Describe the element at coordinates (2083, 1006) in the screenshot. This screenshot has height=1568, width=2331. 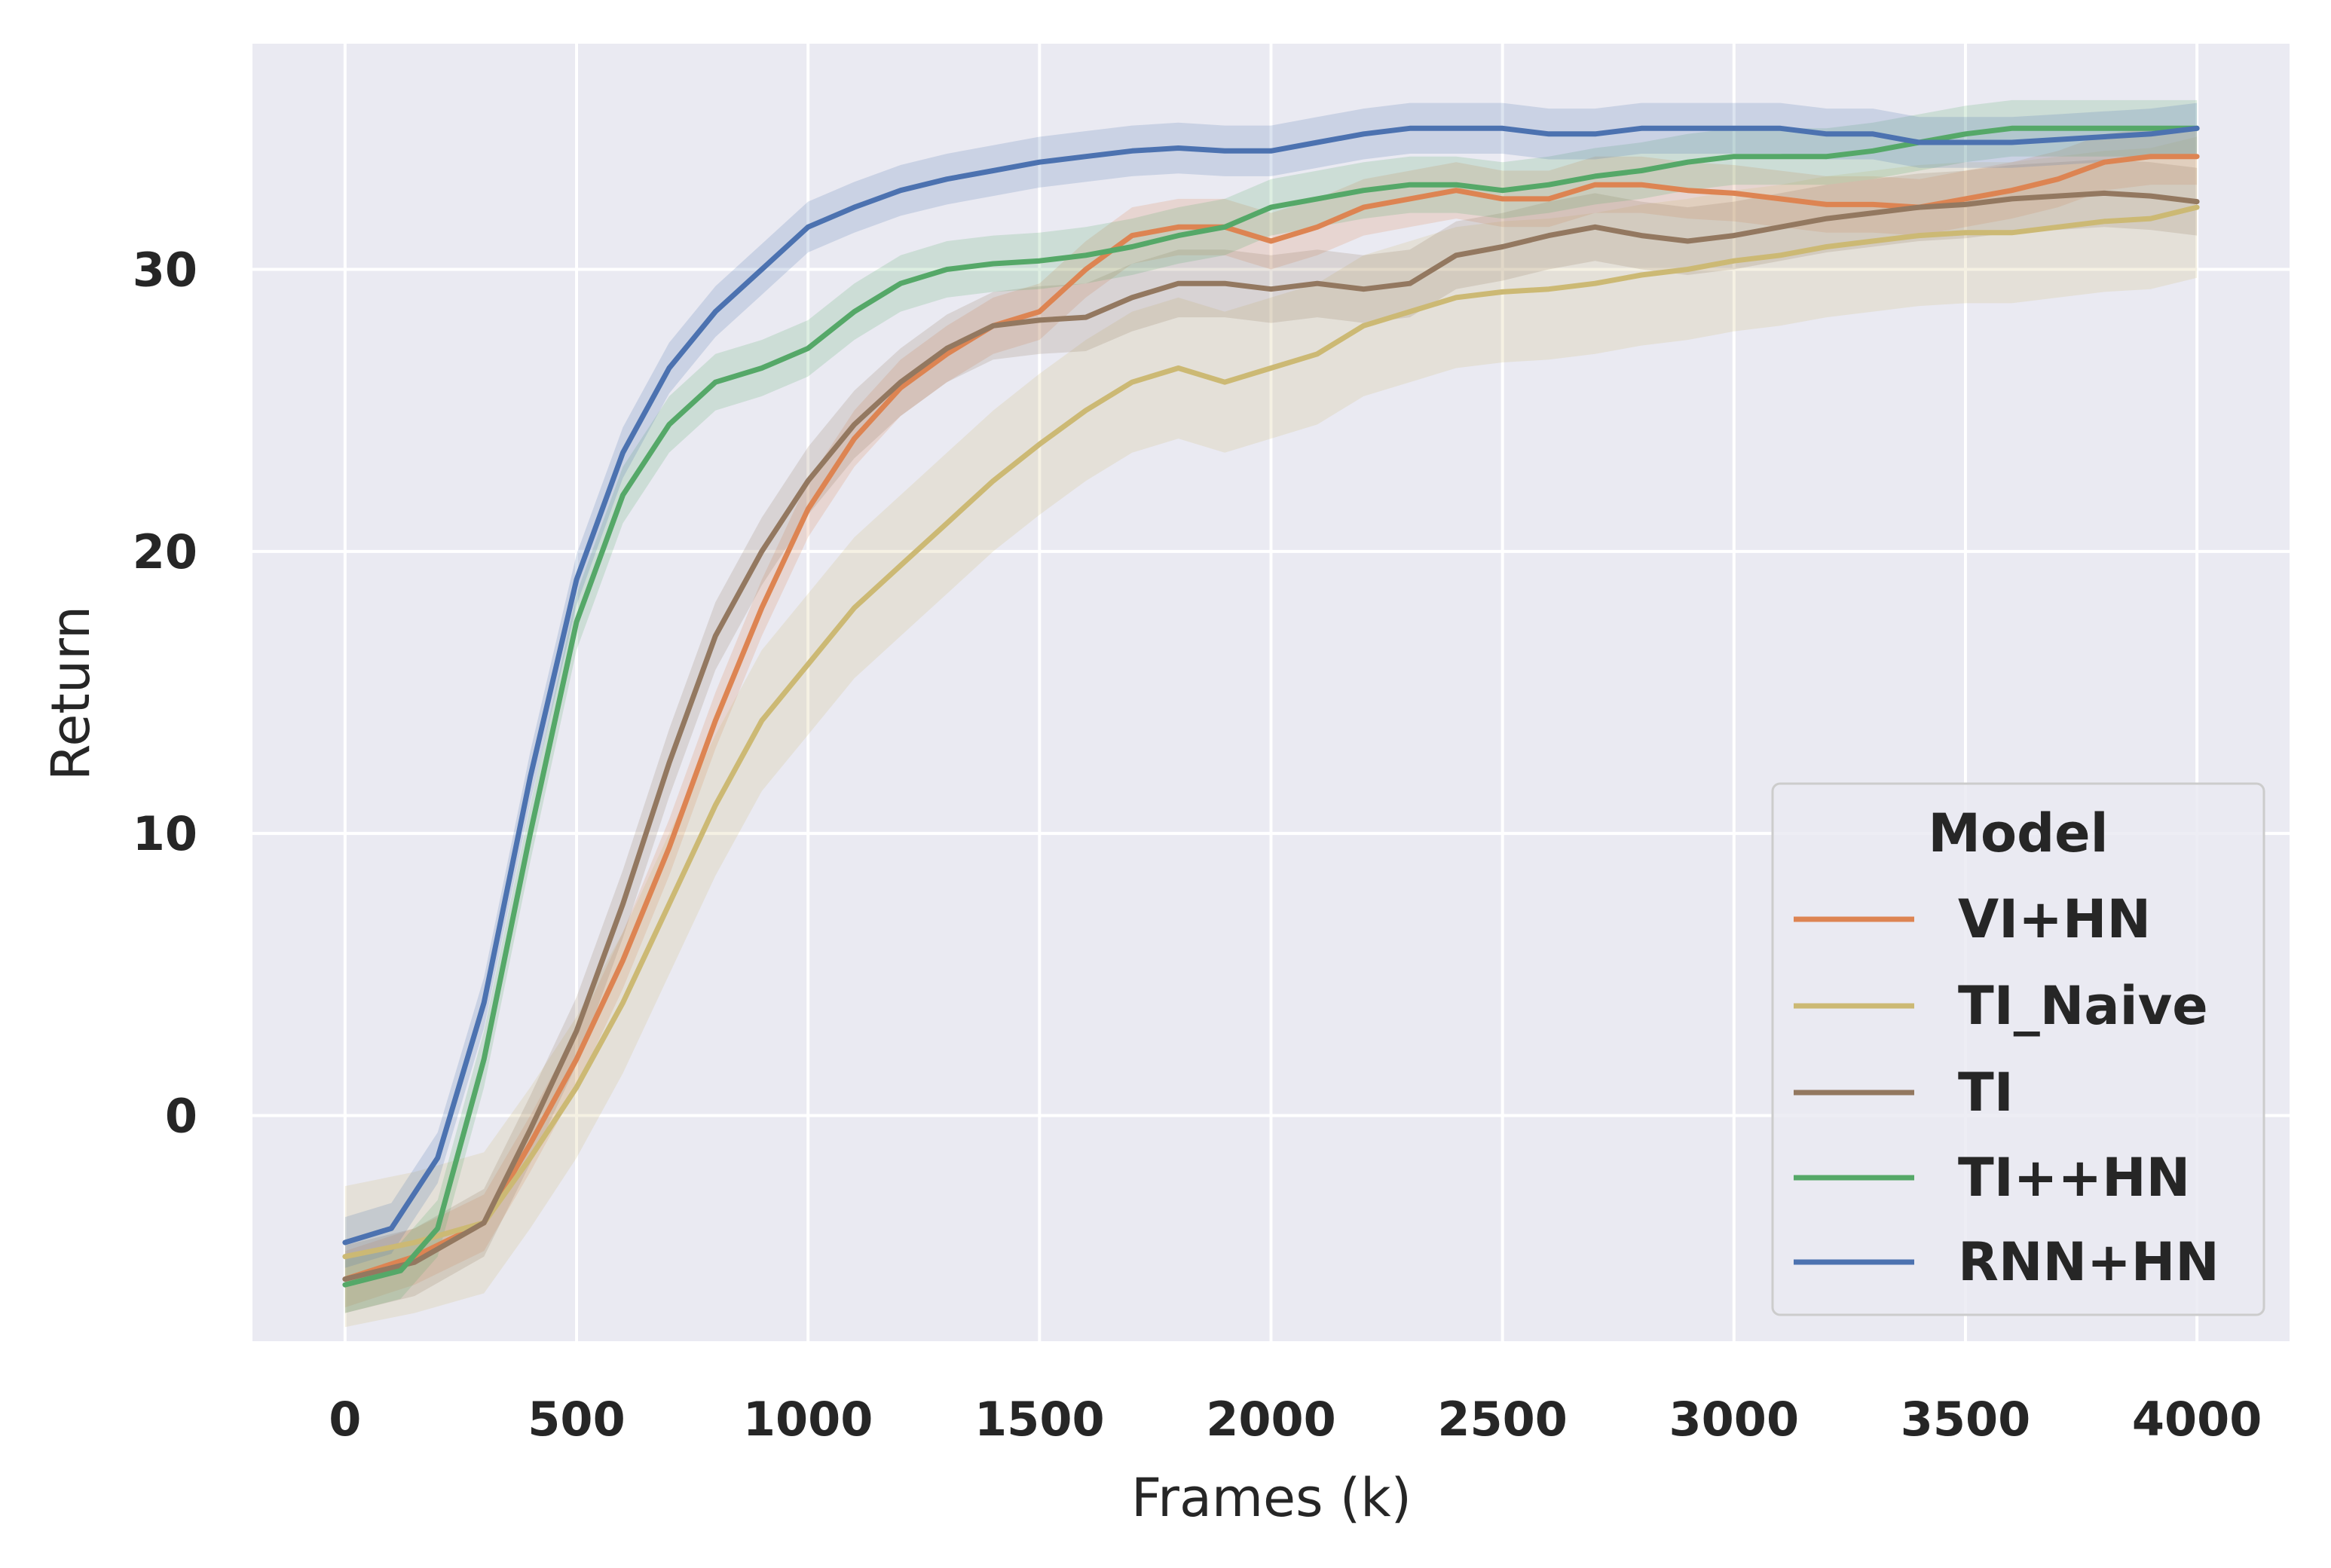
I see `legend-label: TI_Naive` at that location.